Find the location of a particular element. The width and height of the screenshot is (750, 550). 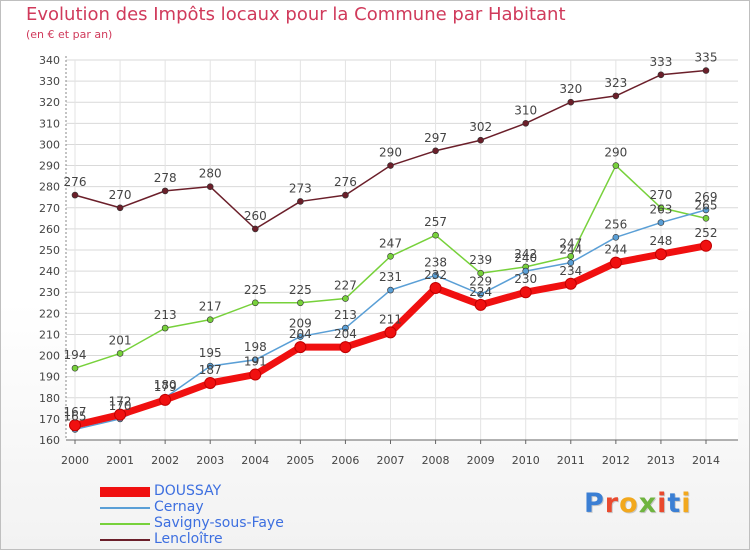

y-tick-label: 190 is located at coordinates (49, 377).